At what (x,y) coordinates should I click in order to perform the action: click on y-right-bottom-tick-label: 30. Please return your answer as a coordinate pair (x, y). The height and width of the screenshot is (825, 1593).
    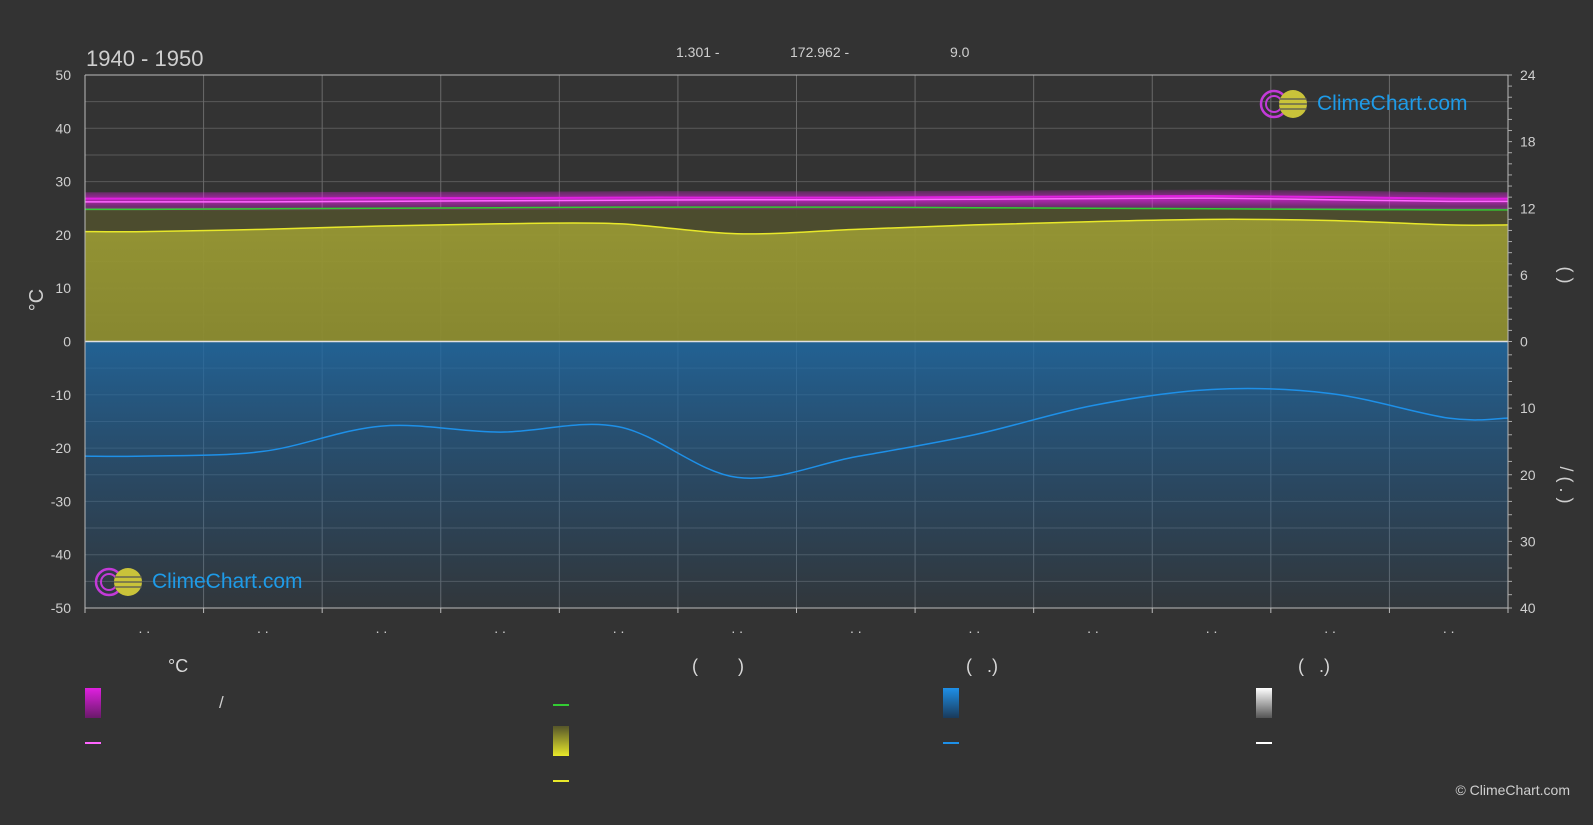
    Looking at the image, I should click on (1528, 541).